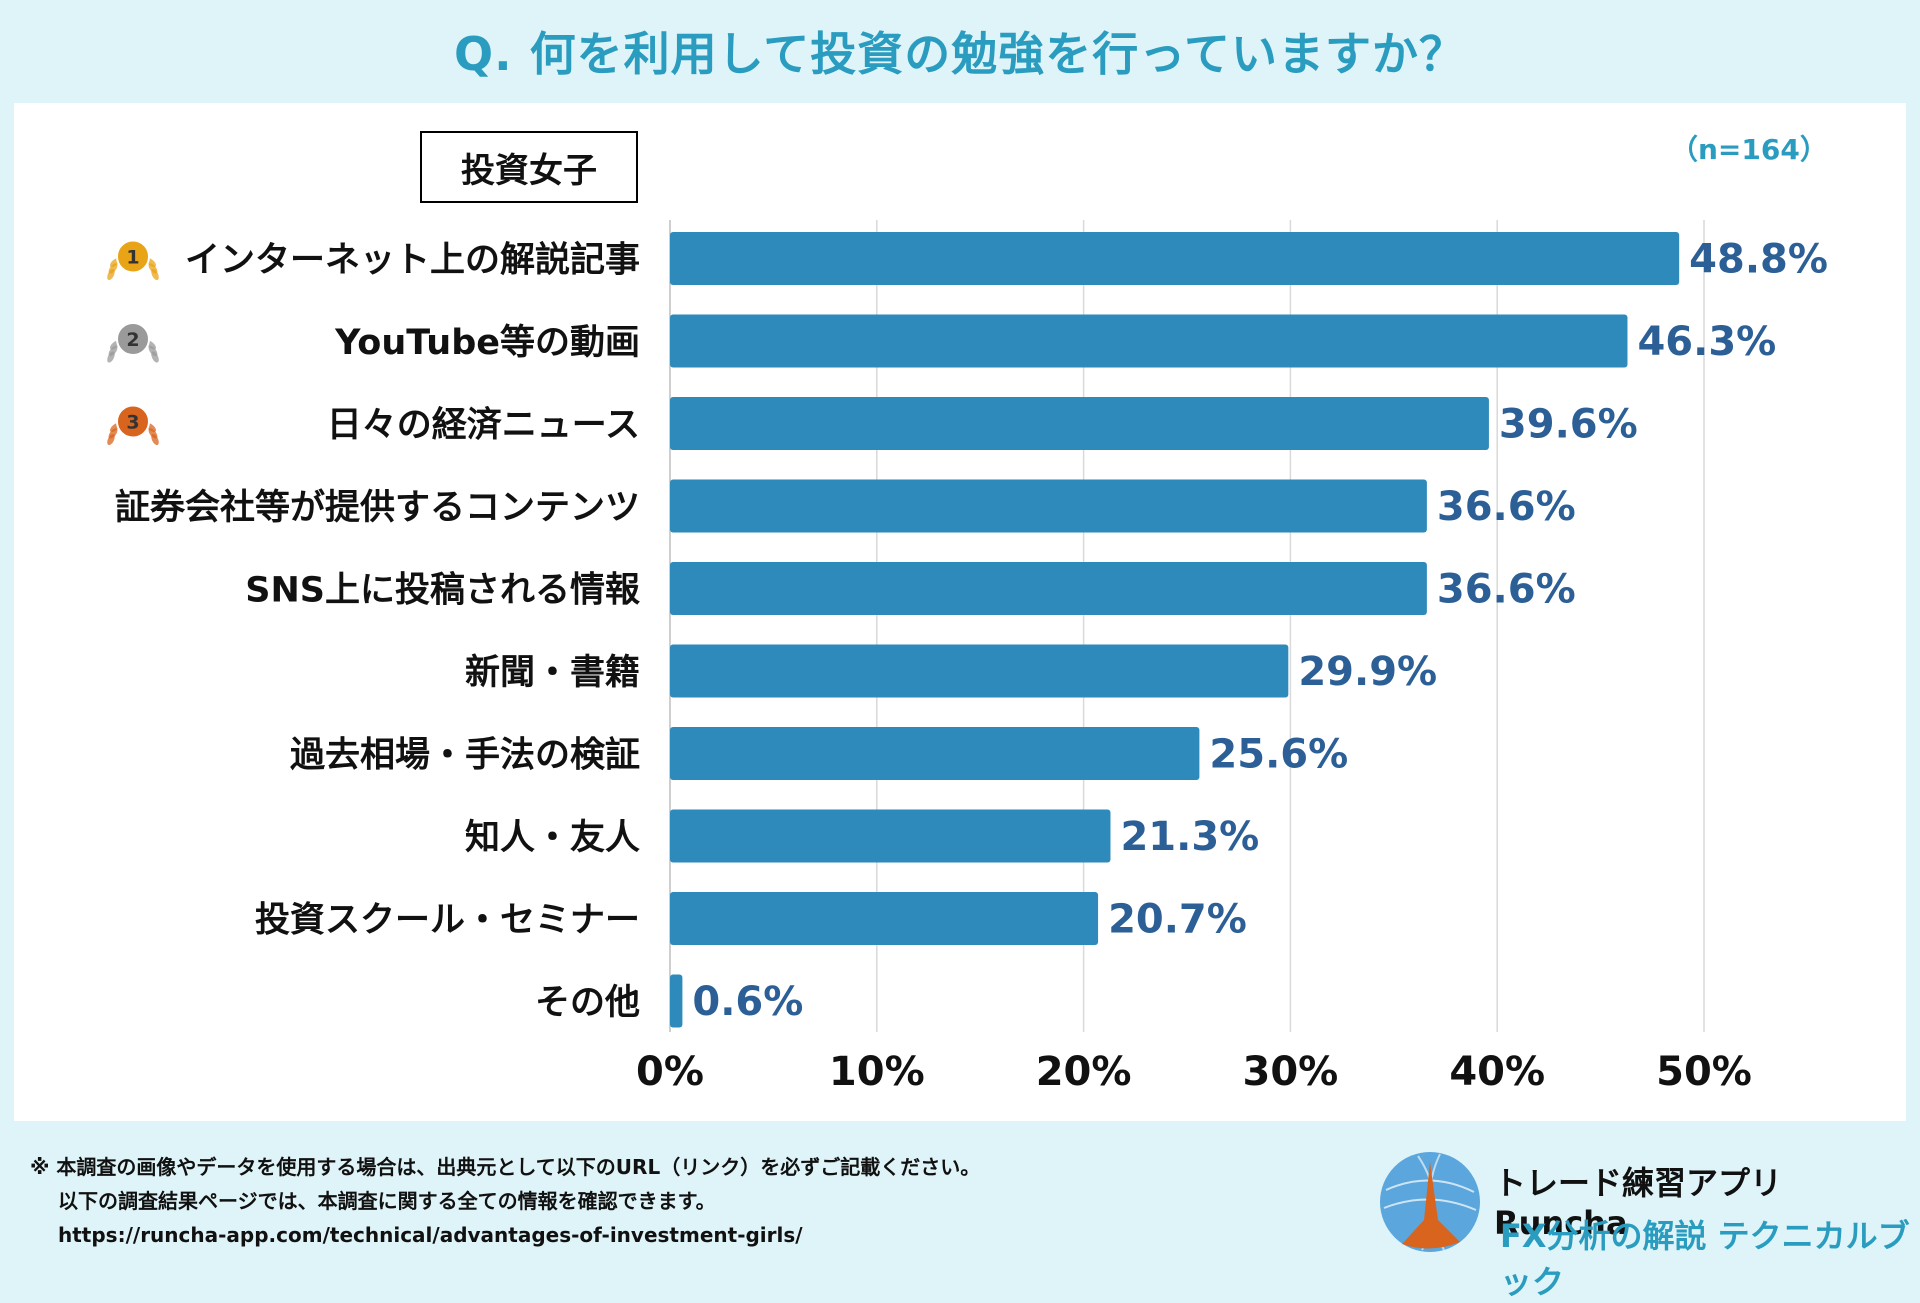 The width and height of the screenshot is (1920, 1303). I want to click on runcha-logo-icon, so click(1430, 1202).